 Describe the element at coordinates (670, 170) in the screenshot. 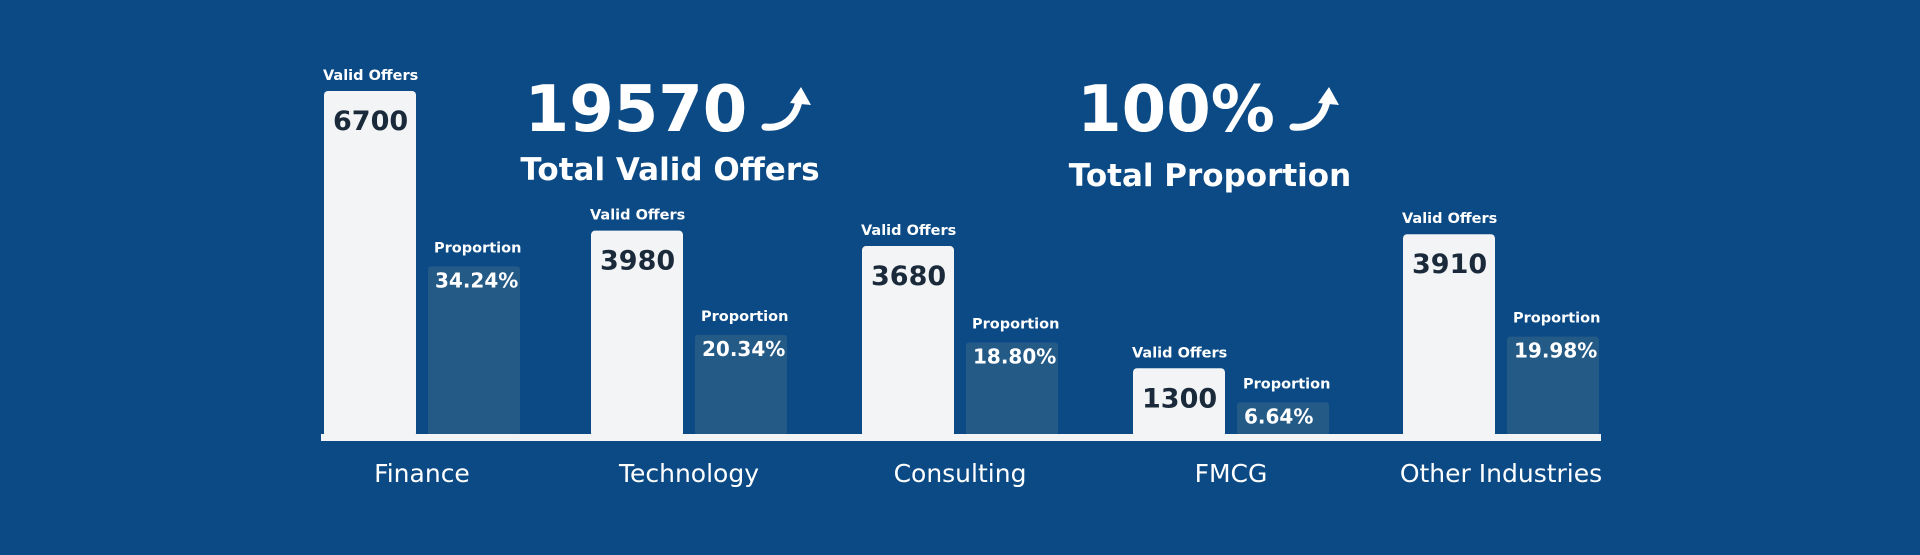

I see `total-valid-offers-label: Total Valid Offers` at that location.